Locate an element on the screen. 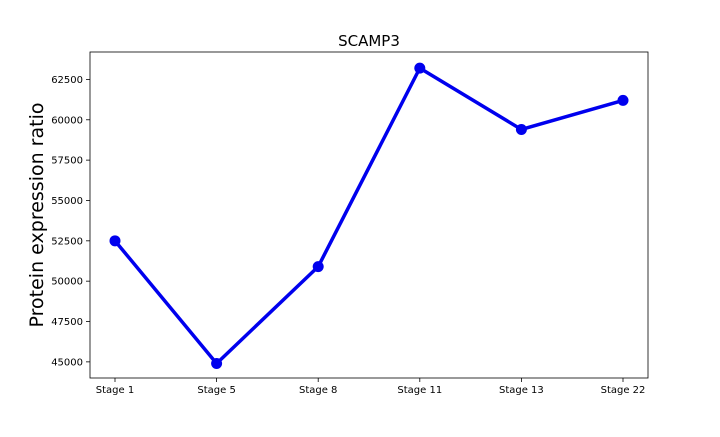 The image size is (720, 437). y-tick-label: 55000 is located at coordinates (67, 201).